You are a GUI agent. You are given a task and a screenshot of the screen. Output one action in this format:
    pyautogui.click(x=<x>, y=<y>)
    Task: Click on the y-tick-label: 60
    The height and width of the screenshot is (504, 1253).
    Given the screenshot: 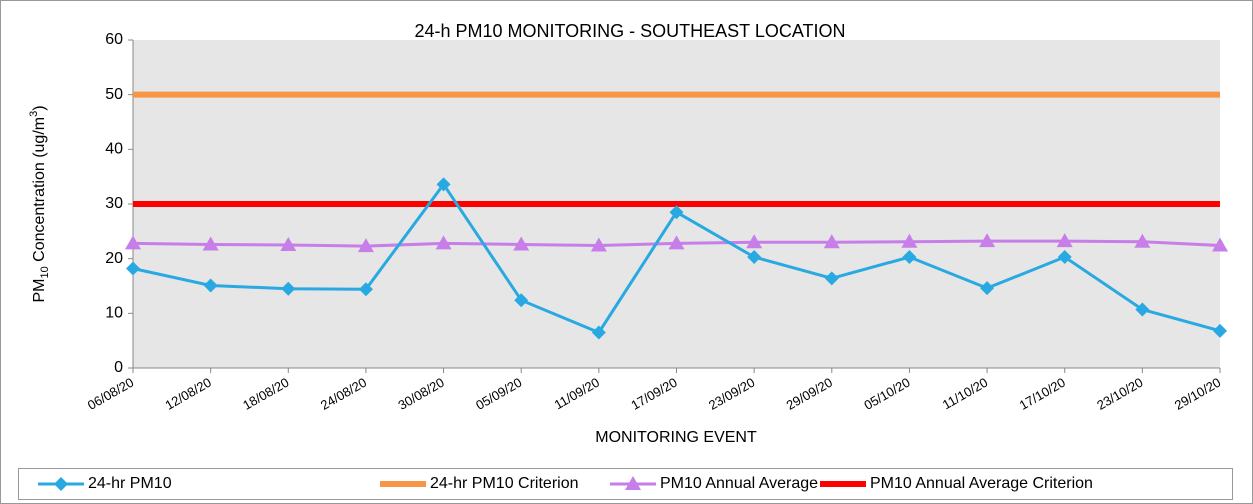 What is the action you would take?
    pyautogui.click(x=114, y=39)
    